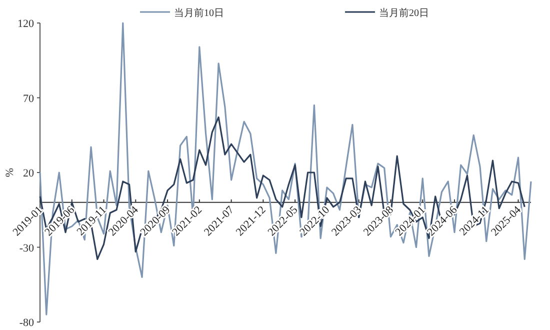  What do you see at coordinates (26, 323) in the screenshot?
I see `y-tick-label: -80` at bounding box center [26, 323].